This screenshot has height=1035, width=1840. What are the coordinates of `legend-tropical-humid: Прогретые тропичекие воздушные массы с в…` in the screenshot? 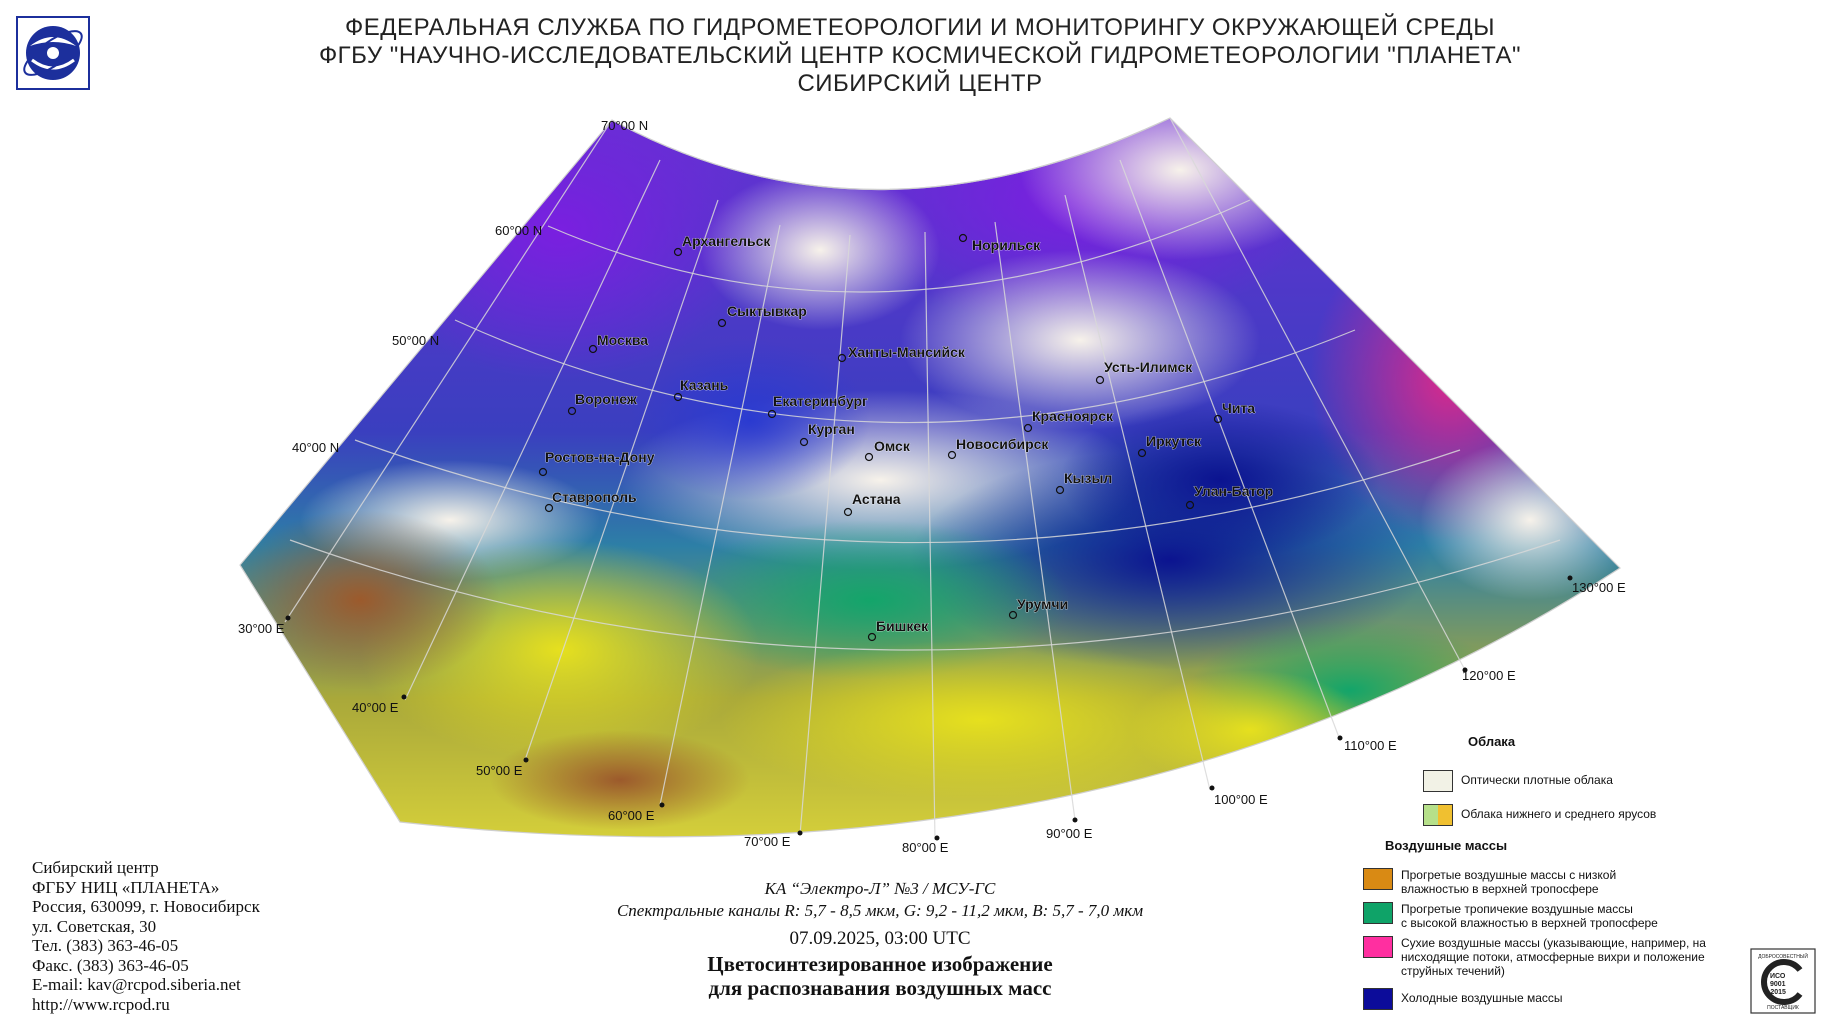 It's located at (1510, 916).